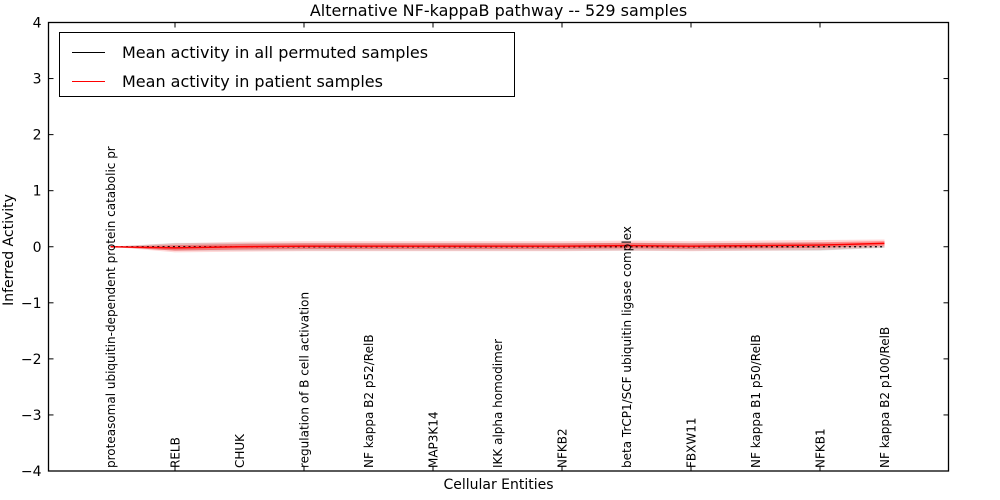  Describe the element at coordinates (369, 401) in the screenshot. I see `entity-label: NF kappa B2 p52/RelB` at that location.